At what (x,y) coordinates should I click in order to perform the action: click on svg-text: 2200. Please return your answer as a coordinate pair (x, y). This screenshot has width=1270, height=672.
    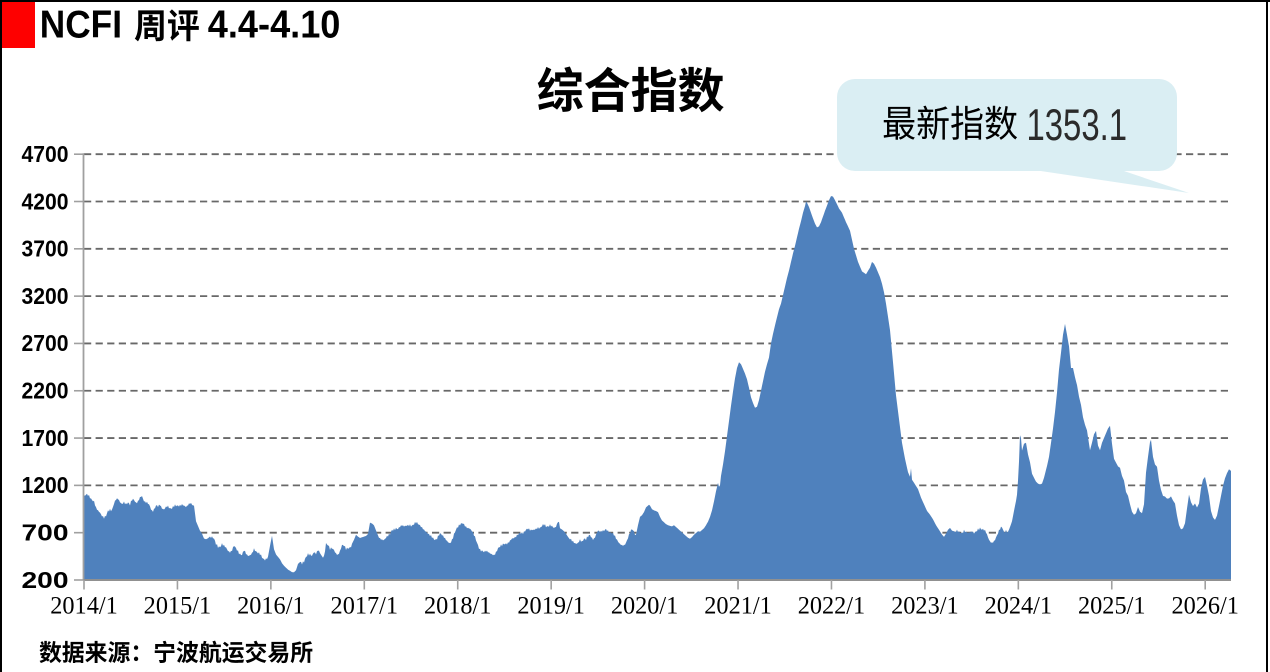
    Looking at the image, I should click on (45, 391).